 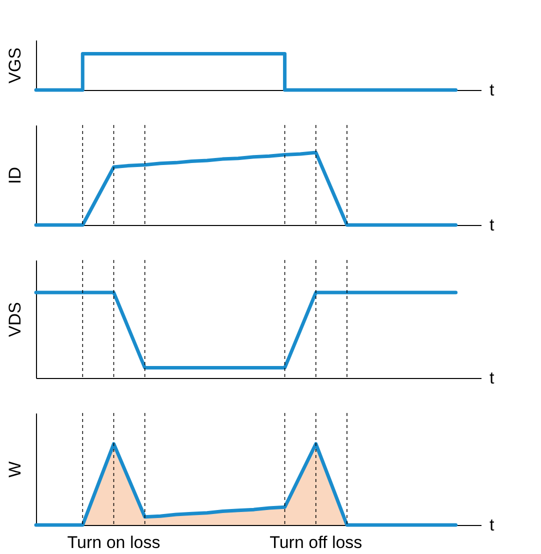 I want to click on y-axis-title: VDS, so click(x=15, y=319).